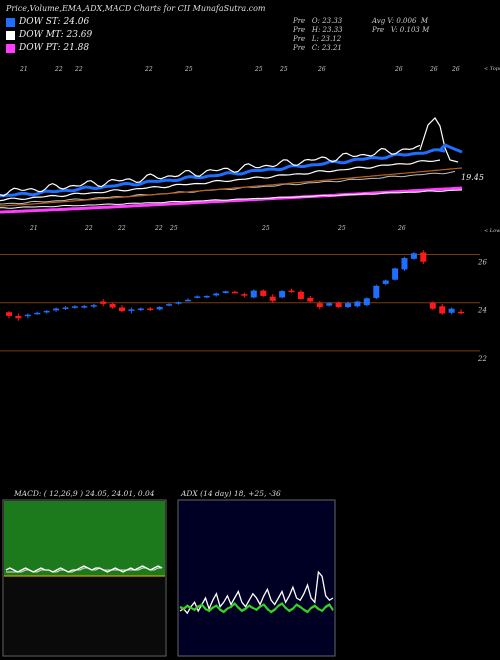 The height and width of the screenshot is (660, 500). What do you see at coordinates (492, 69) in the screenshot?
I see `tops-label: < Tops` at bounding box center [492, 69].